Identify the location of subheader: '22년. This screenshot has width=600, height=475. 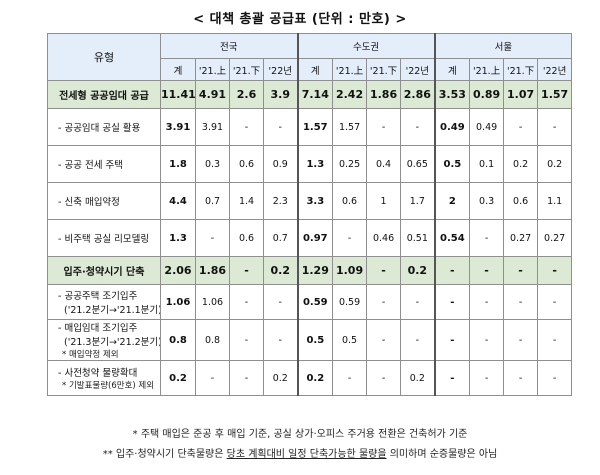
(555, 69).